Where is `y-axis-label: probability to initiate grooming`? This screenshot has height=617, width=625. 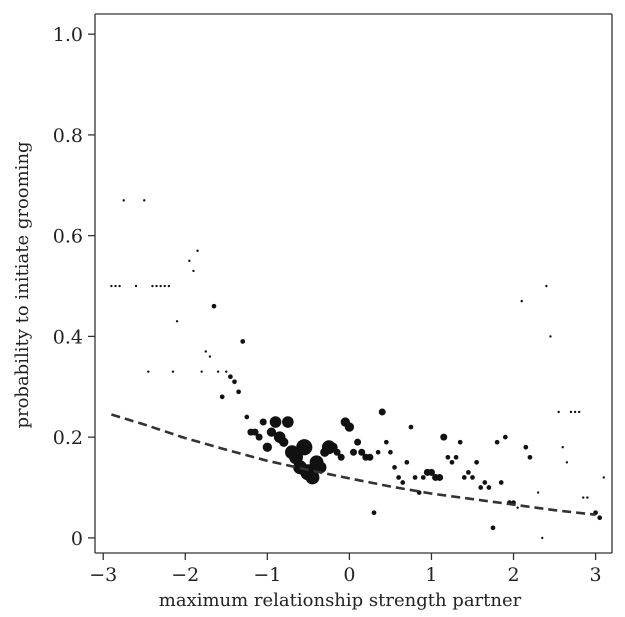 y-axis-label: probability to initiate grooming is located at coordinates (22, 284).